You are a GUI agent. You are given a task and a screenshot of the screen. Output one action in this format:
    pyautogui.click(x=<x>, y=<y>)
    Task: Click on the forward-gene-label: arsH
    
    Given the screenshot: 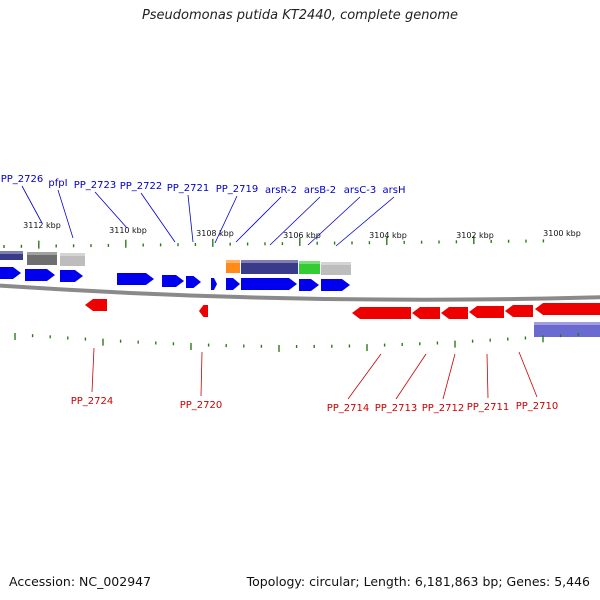 What is the action you would take?
    pyautogui.click(x=394, y=190)
    